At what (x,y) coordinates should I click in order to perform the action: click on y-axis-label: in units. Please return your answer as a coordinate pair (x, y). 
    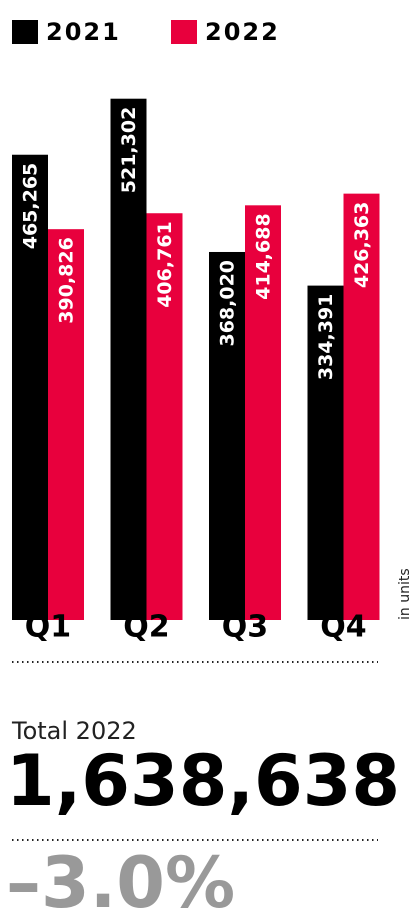
    Looking at the image, I should click on (404, 594).